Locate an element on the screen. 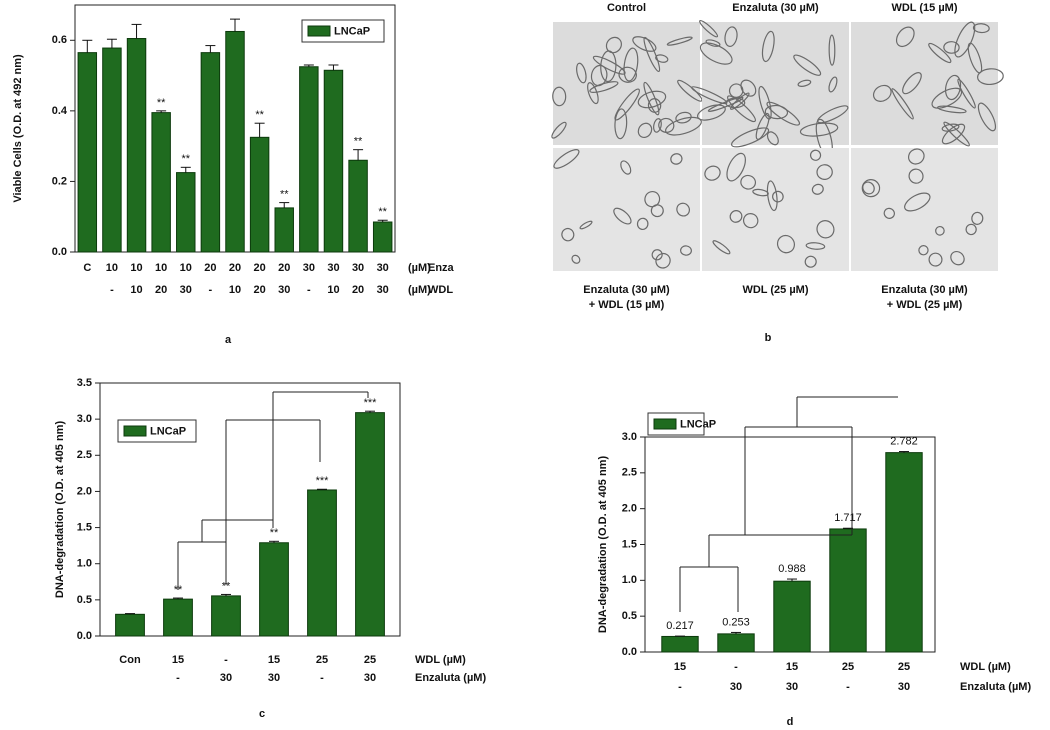 The height and width of the screenshot is (730, 1050). legend-swatch is located at coordinates (319, 31).